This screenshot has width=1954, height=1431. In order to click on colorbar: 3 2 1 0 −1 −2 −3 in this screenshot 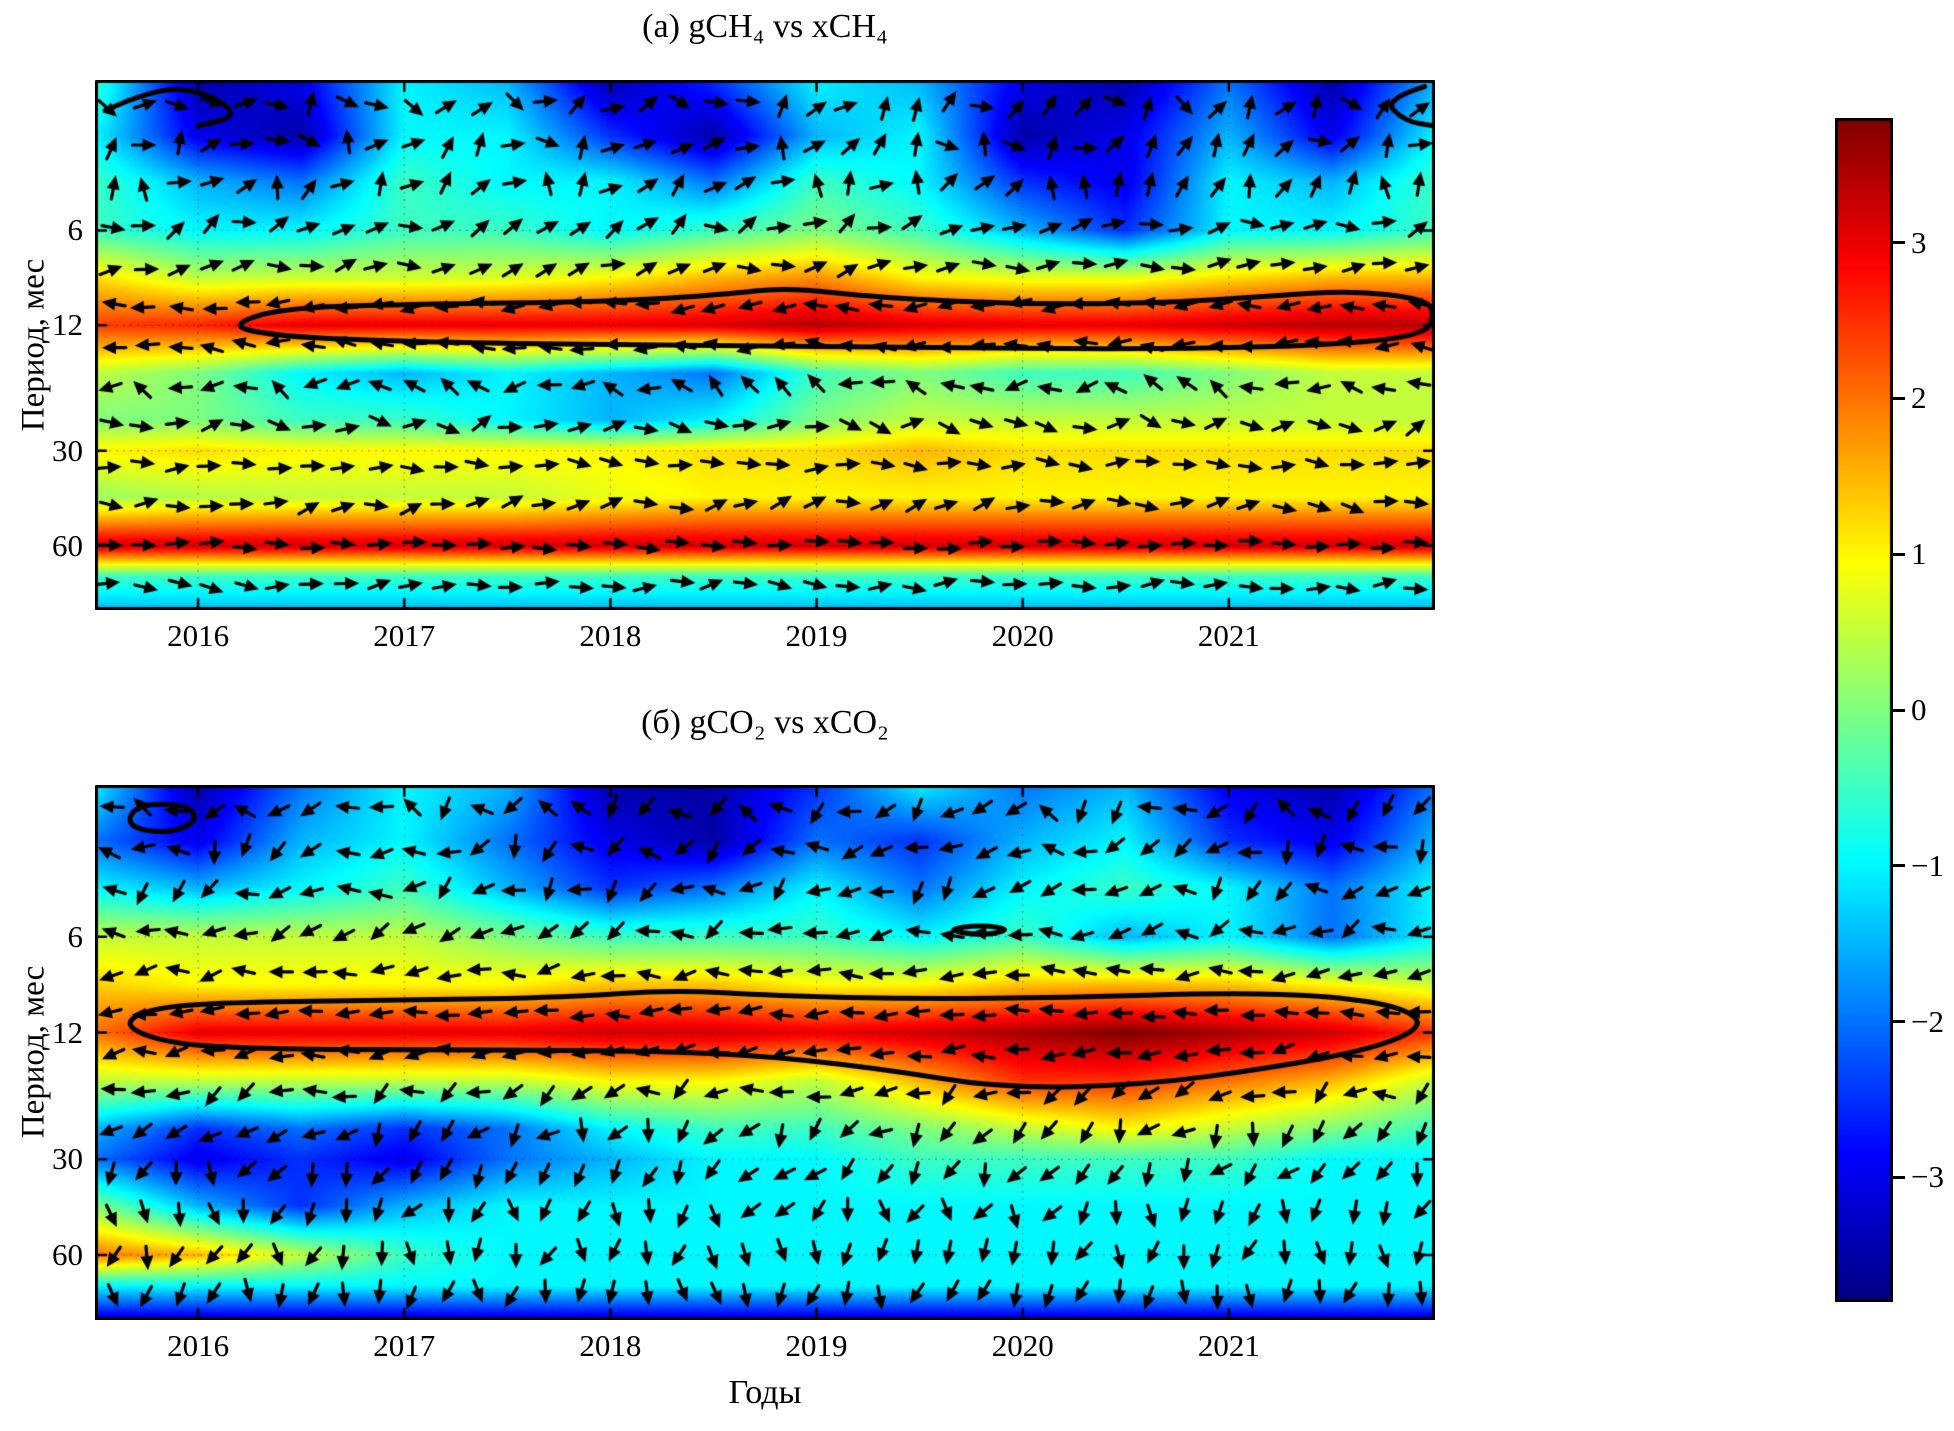, I will do `click(1889, 710)`.